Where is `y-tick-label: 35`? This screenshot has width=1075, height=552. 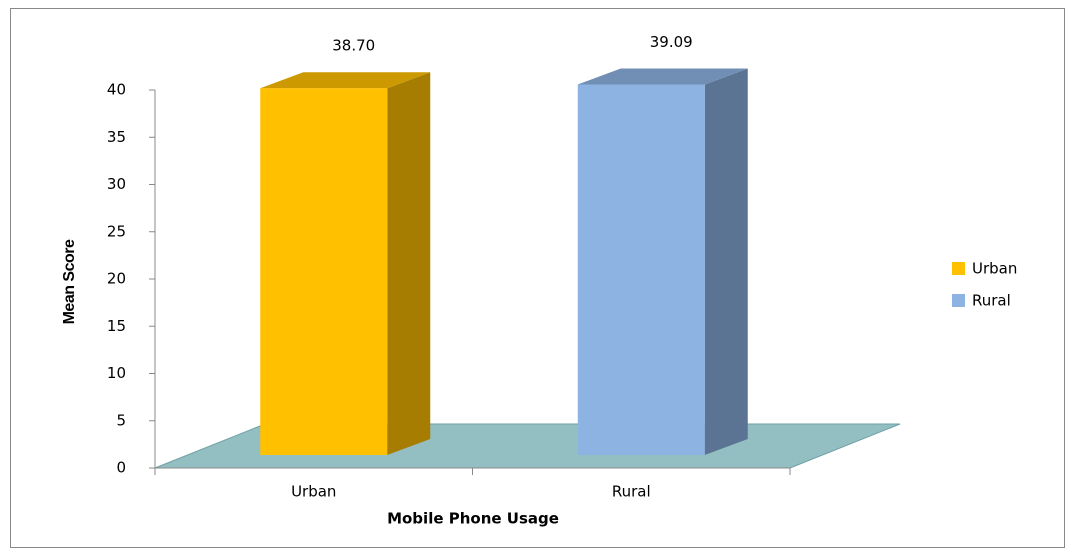
y-tick-label: 35 is located at coordinates (116, 137).